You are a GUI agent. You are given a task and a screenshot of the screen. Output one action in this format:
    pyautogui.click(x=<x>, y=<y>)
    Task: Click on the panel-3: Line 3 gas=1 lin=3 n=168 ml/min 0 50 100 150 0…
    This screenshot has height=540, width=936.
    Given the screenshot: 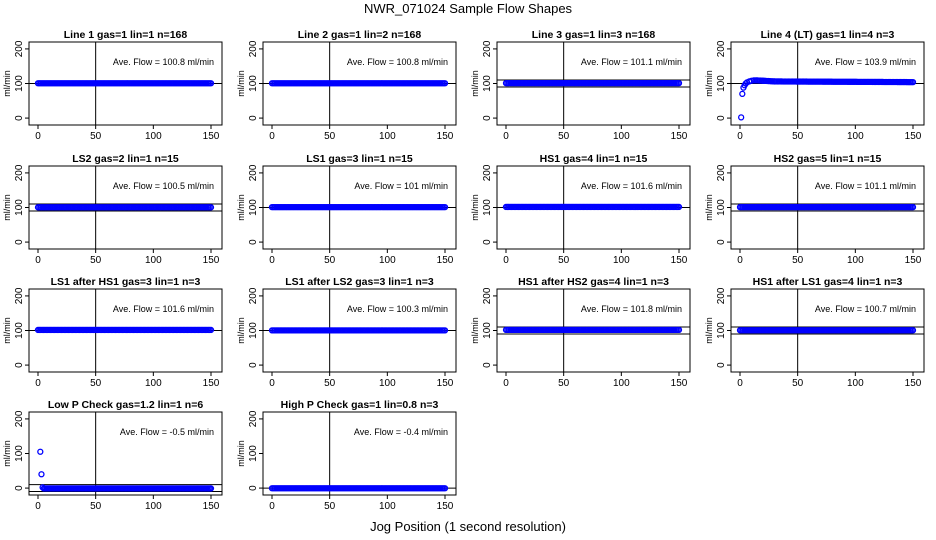 What is the action you would take?
    pyautogui.click(x=580, y=85)
    